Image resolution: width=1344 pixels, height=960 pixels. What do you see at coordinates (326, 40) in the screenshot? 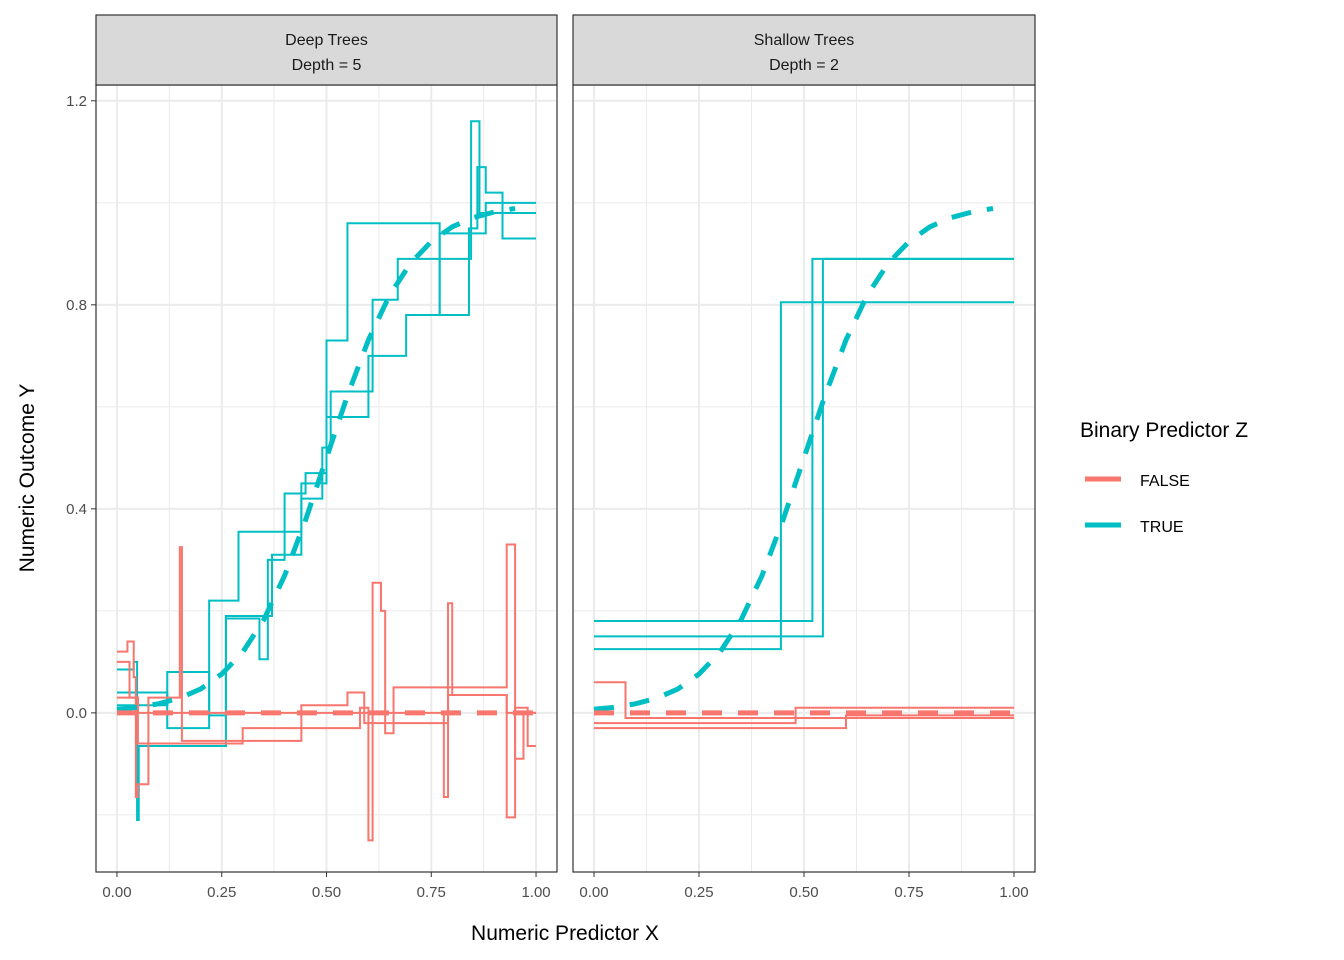
I see `strip-title: Deep Trees` at bounding box center [326, 40].